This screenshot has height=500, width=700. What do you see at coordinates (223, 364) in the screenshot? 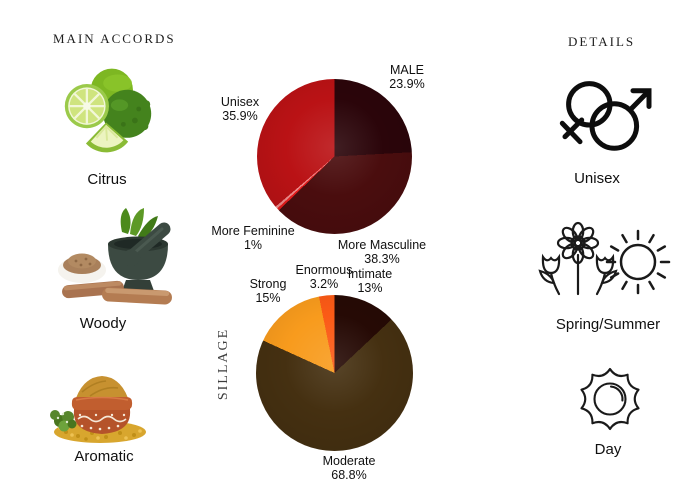
I see `sillage-axis-title: SILLAGE` at bounding box center [223, 364].